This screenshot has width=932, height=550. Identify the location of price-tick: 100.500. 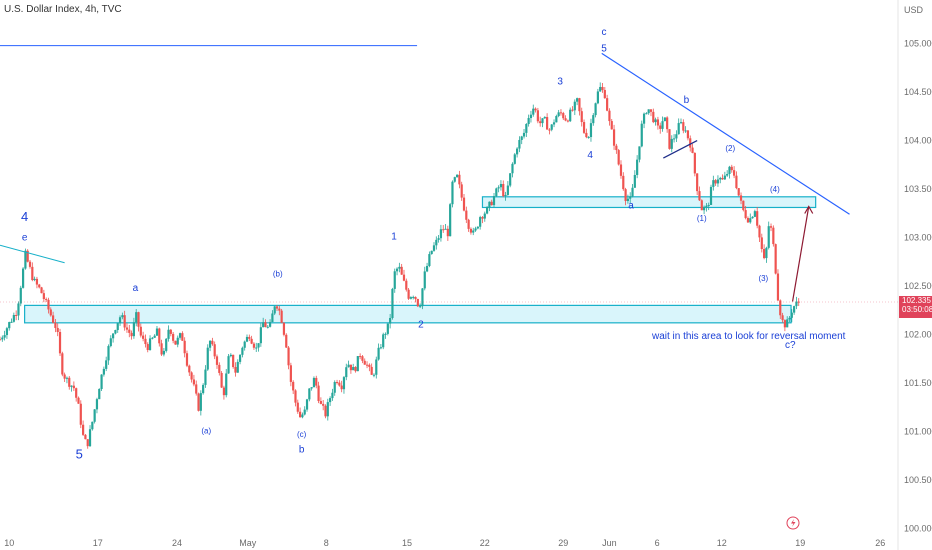
(918, 480).